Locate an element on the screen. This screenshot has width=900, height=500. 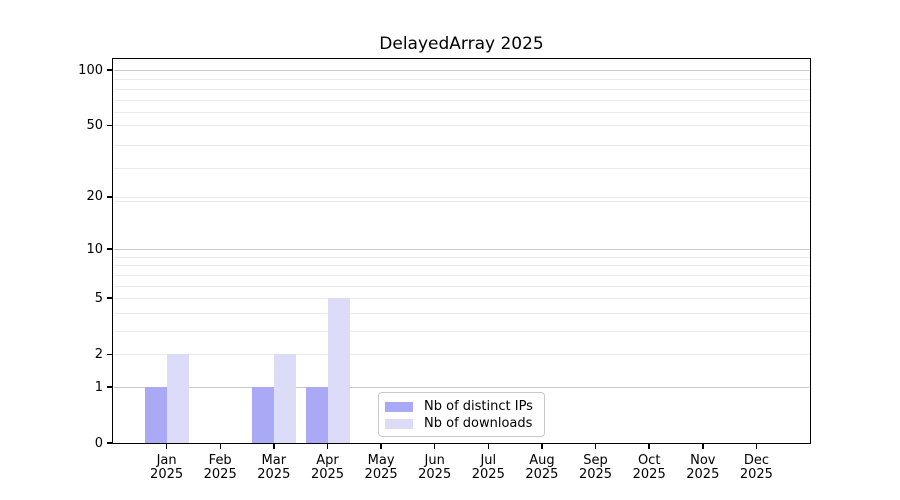
x-tick-label-aug: Aug 2025 is located at coordinates (542, 468).